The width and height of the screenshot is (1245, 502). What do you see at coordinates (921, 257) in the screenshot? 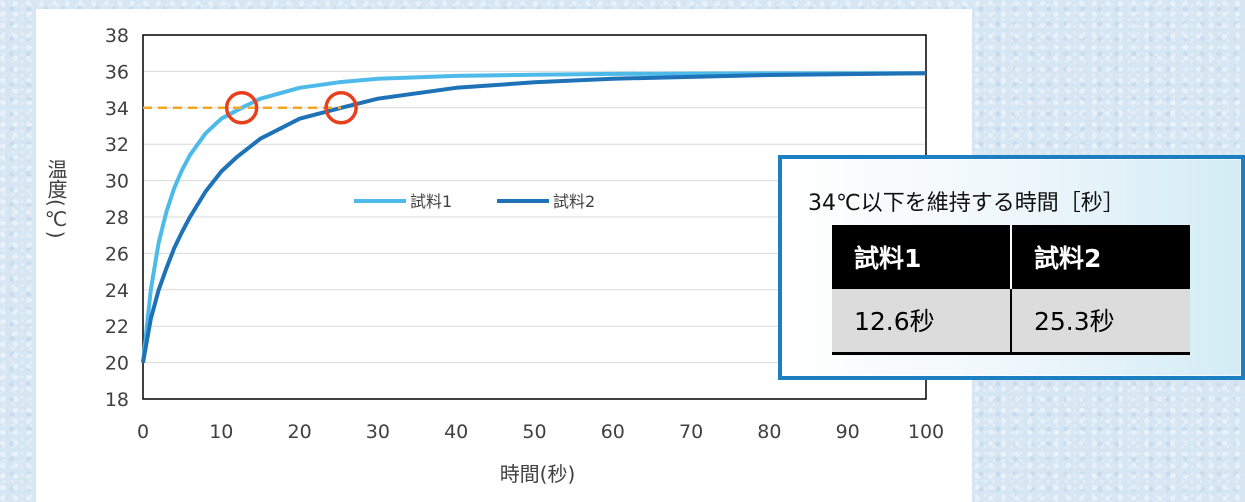
I see `header-sample-1: 試料1` at bounding box center [921, 257].